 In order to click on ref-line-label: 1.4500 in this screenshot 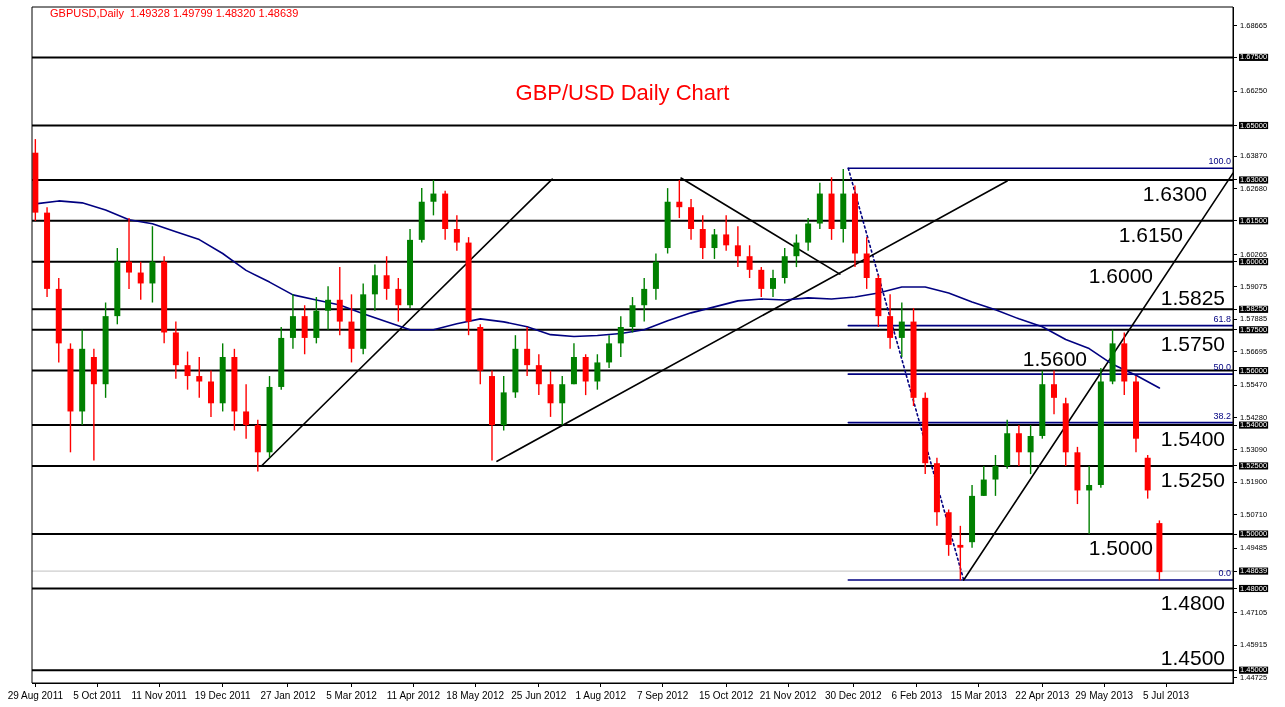, I will do `click(1192, 658)`.